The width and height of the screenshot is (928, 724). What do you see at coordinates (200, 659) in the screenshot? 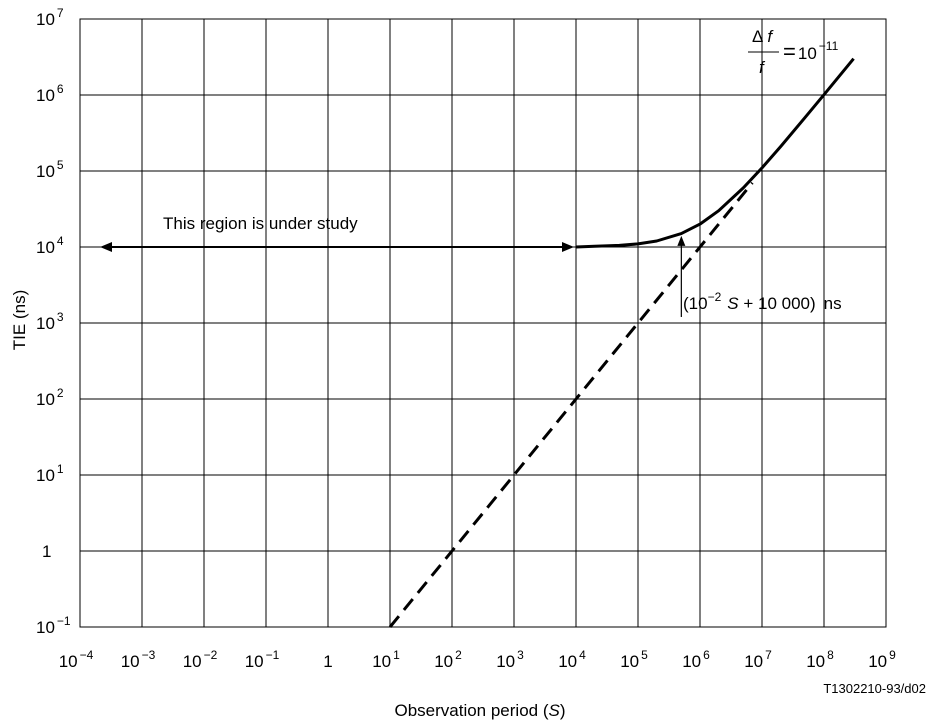
I see `x-tick-label: 10 −2` at bounding box center [200, 659].